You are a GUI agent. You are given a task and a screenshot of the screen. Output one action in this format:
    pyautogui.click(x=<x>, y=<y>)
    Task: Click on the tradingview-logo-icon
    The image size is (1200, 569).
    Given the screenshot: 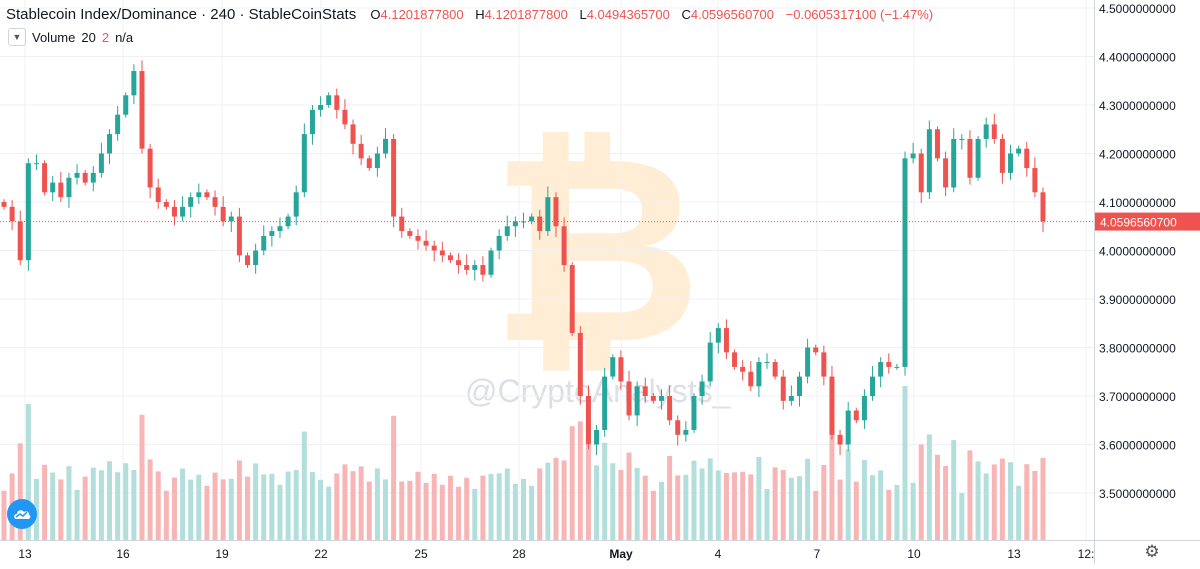 What is the action you would take?
    pyautogui.click(x=22, y=514)
    